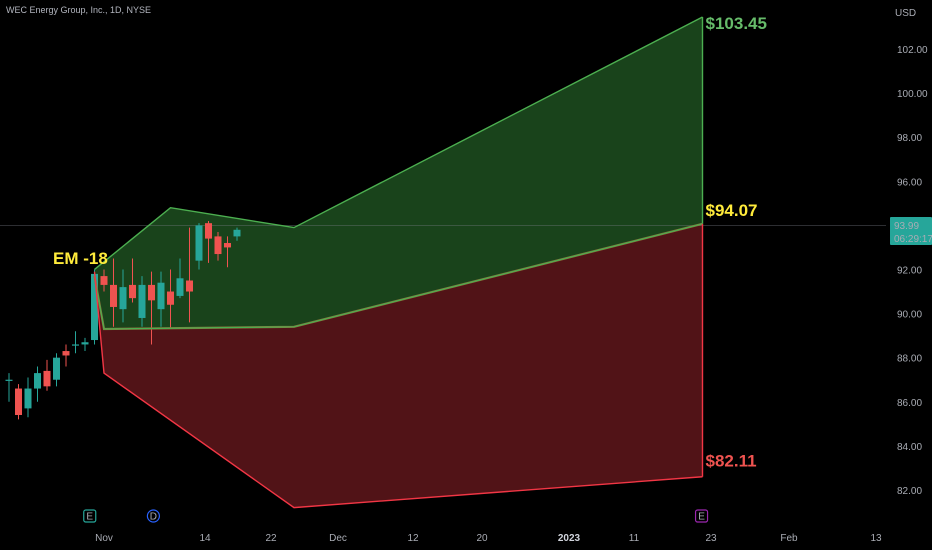 The height and width of the screenshot is (550, 932). What do you see at coordinates (569, 538) in the screenshot?
I see `x-tick-label: 2023` at bounding box center [569, 538].